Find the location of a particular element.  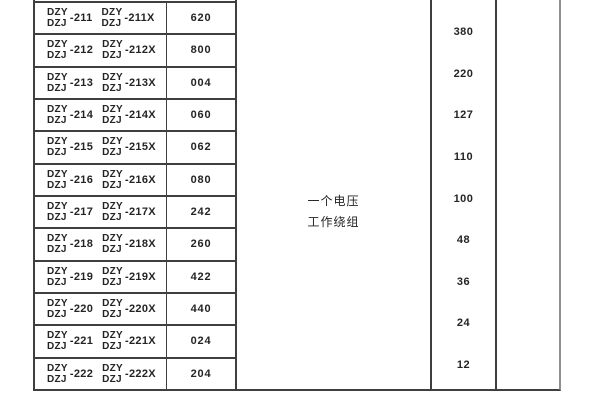

code-cell: 242 is located at coordinates (201, 212).